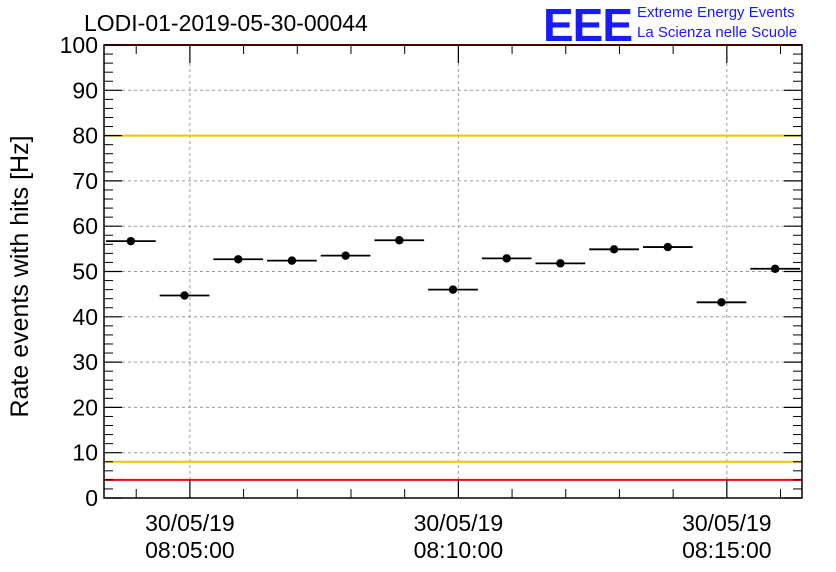  I want to click on chart-title: LODI-01-2019-05-30-00044, so click(226, 23).